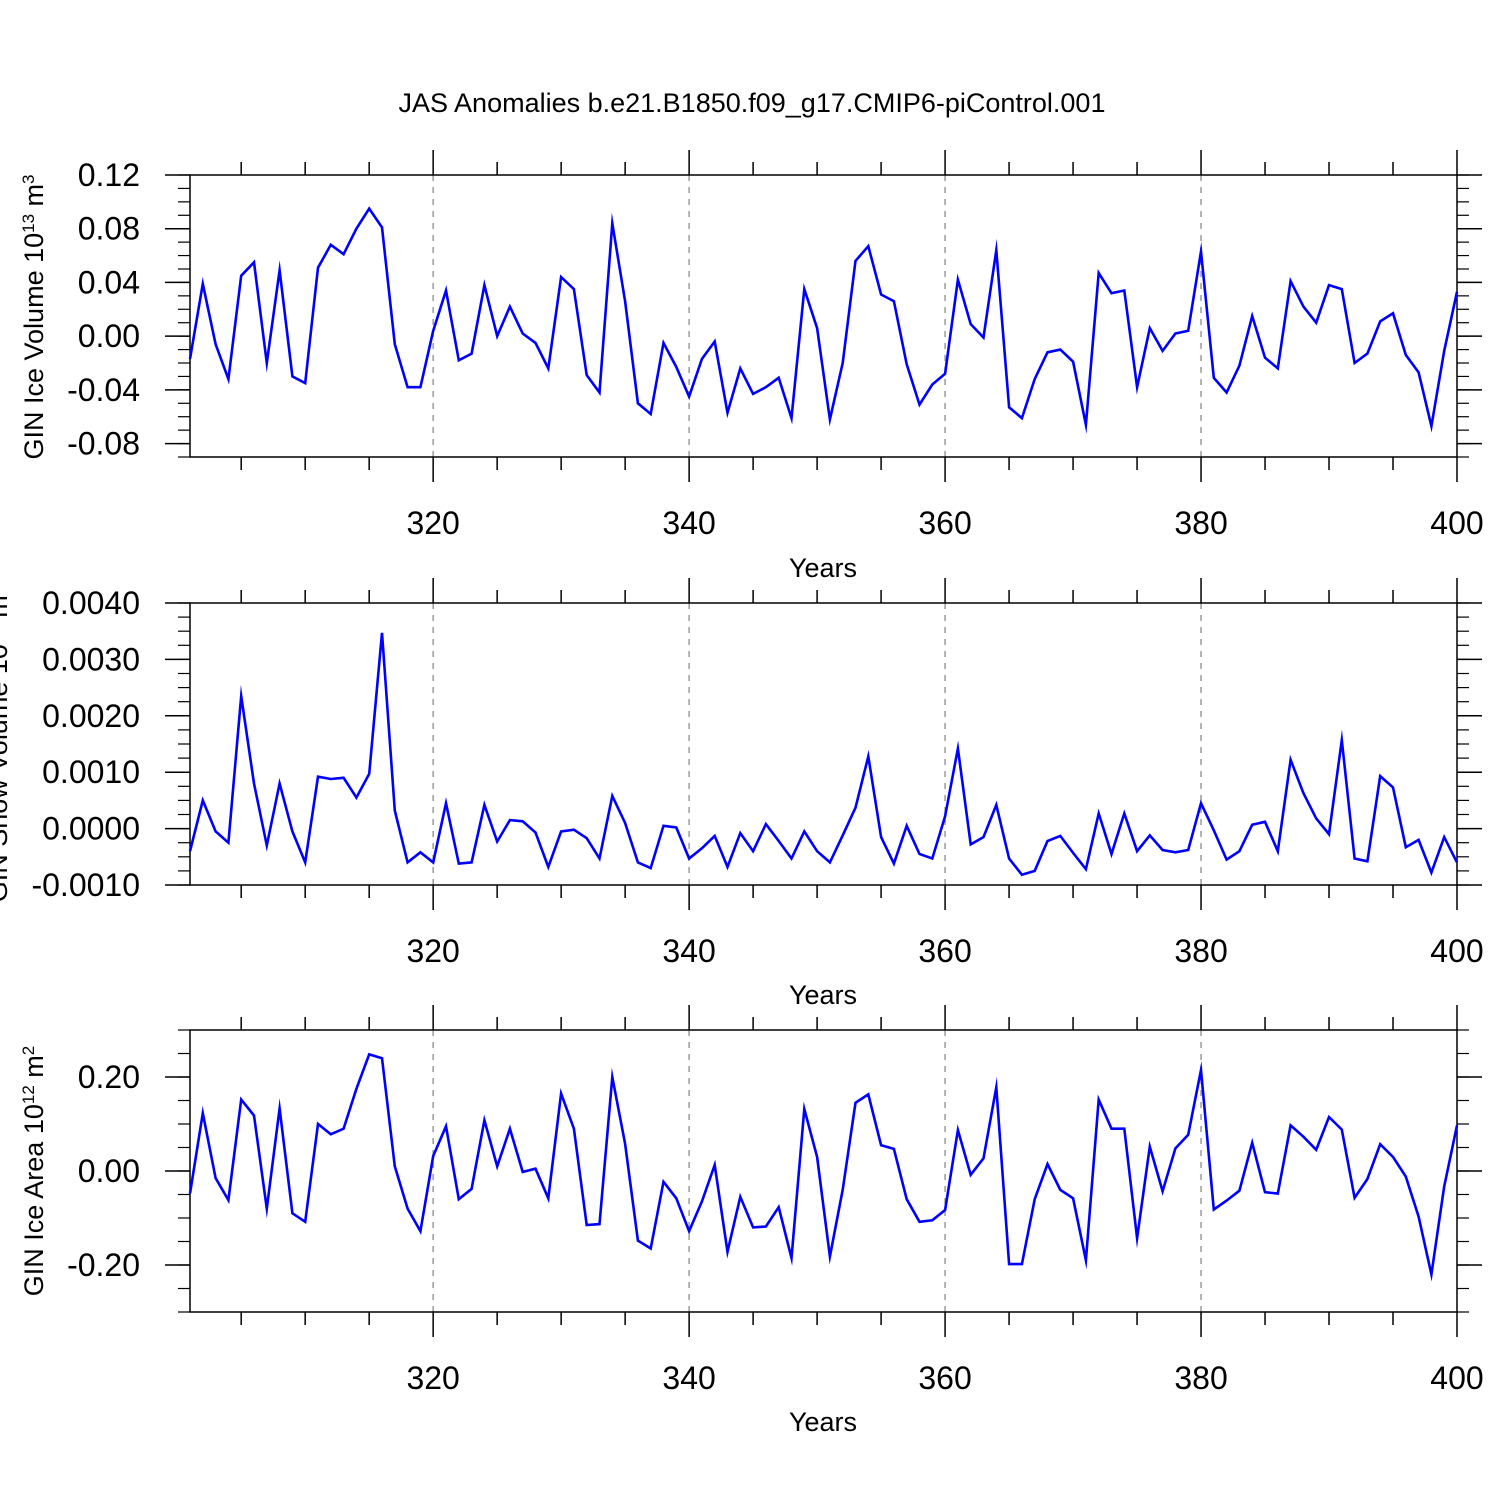 Image resolution: width=1500 pixels, height=1500 pixels. I want to click on y-tick-label: -0.20, so click(103, 1265).